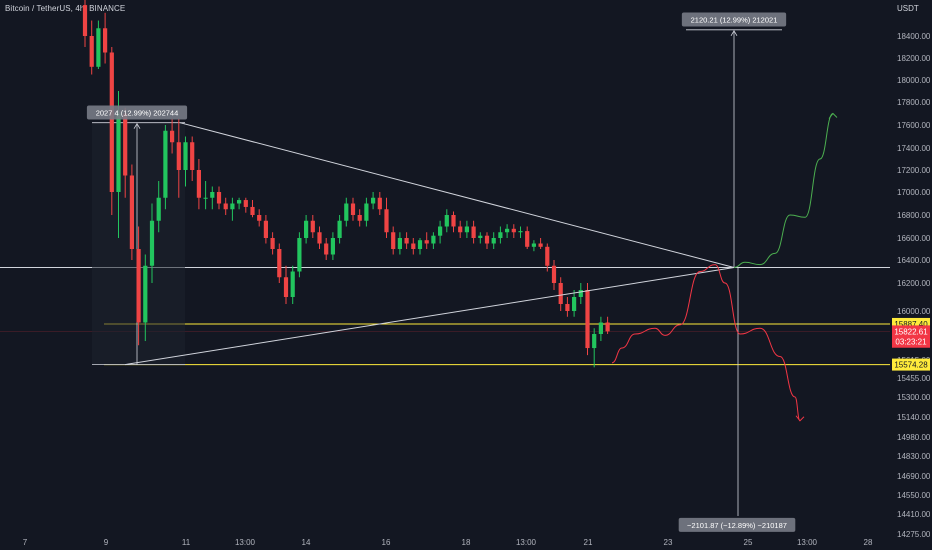 The height and width of the screenshot is (550, 932). I want to click on y-tick-label-19: 14830.00, so click(914, 456).